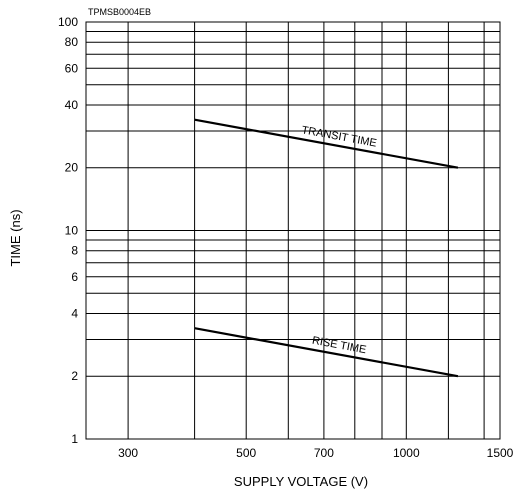 The image size is (522, 498). Describe the element at coordinates (406, 453) in the screenshot. I see `x-tick-label: 1000` at that location.